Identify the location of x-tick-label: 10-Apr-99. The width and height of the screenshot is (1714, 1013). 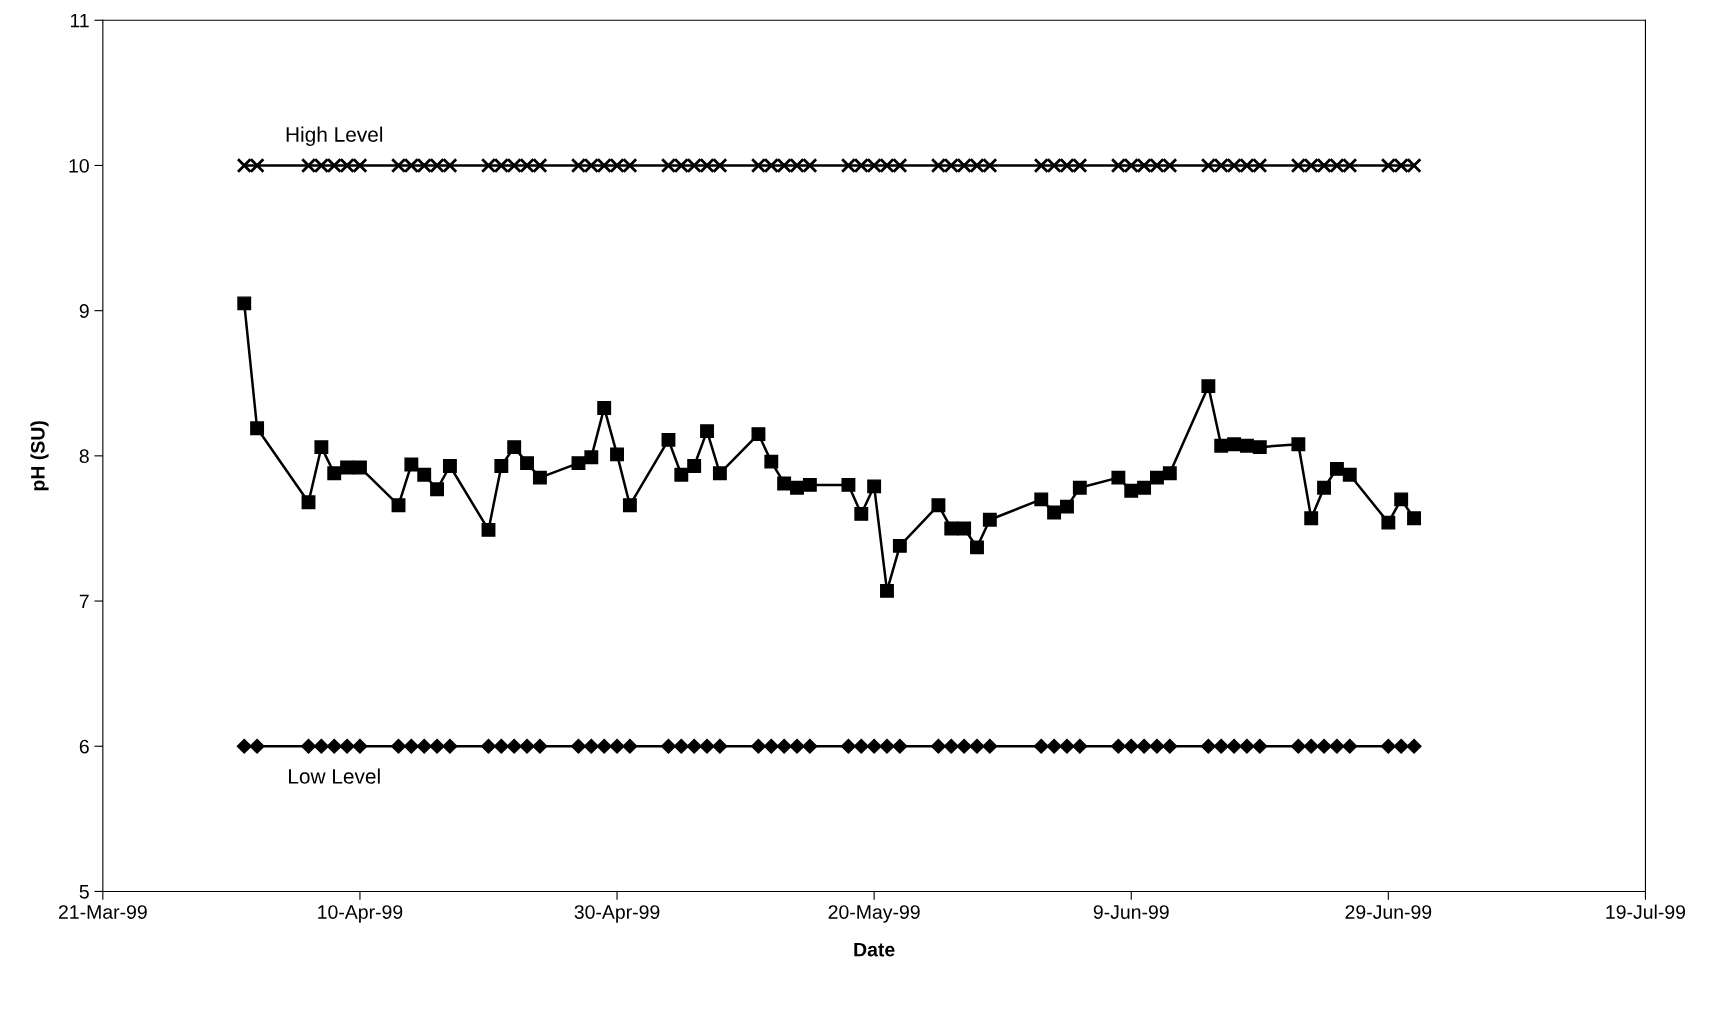
(360, 914).